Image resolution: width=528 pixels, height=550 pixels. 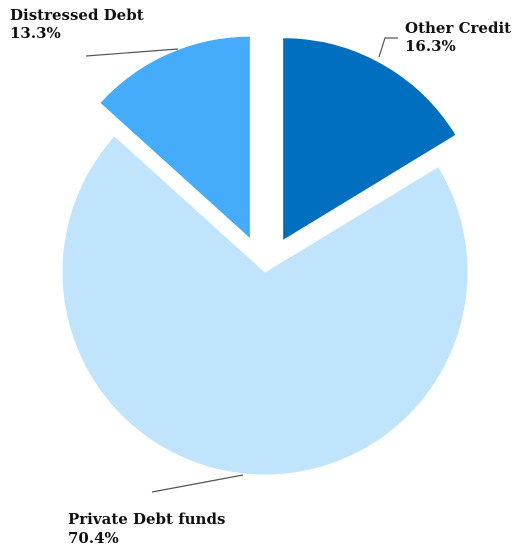 What do you see at coordinates (369, 139) in the screenshot?
I see `pie-slice-other-credit` at bounding box center [369, 139].